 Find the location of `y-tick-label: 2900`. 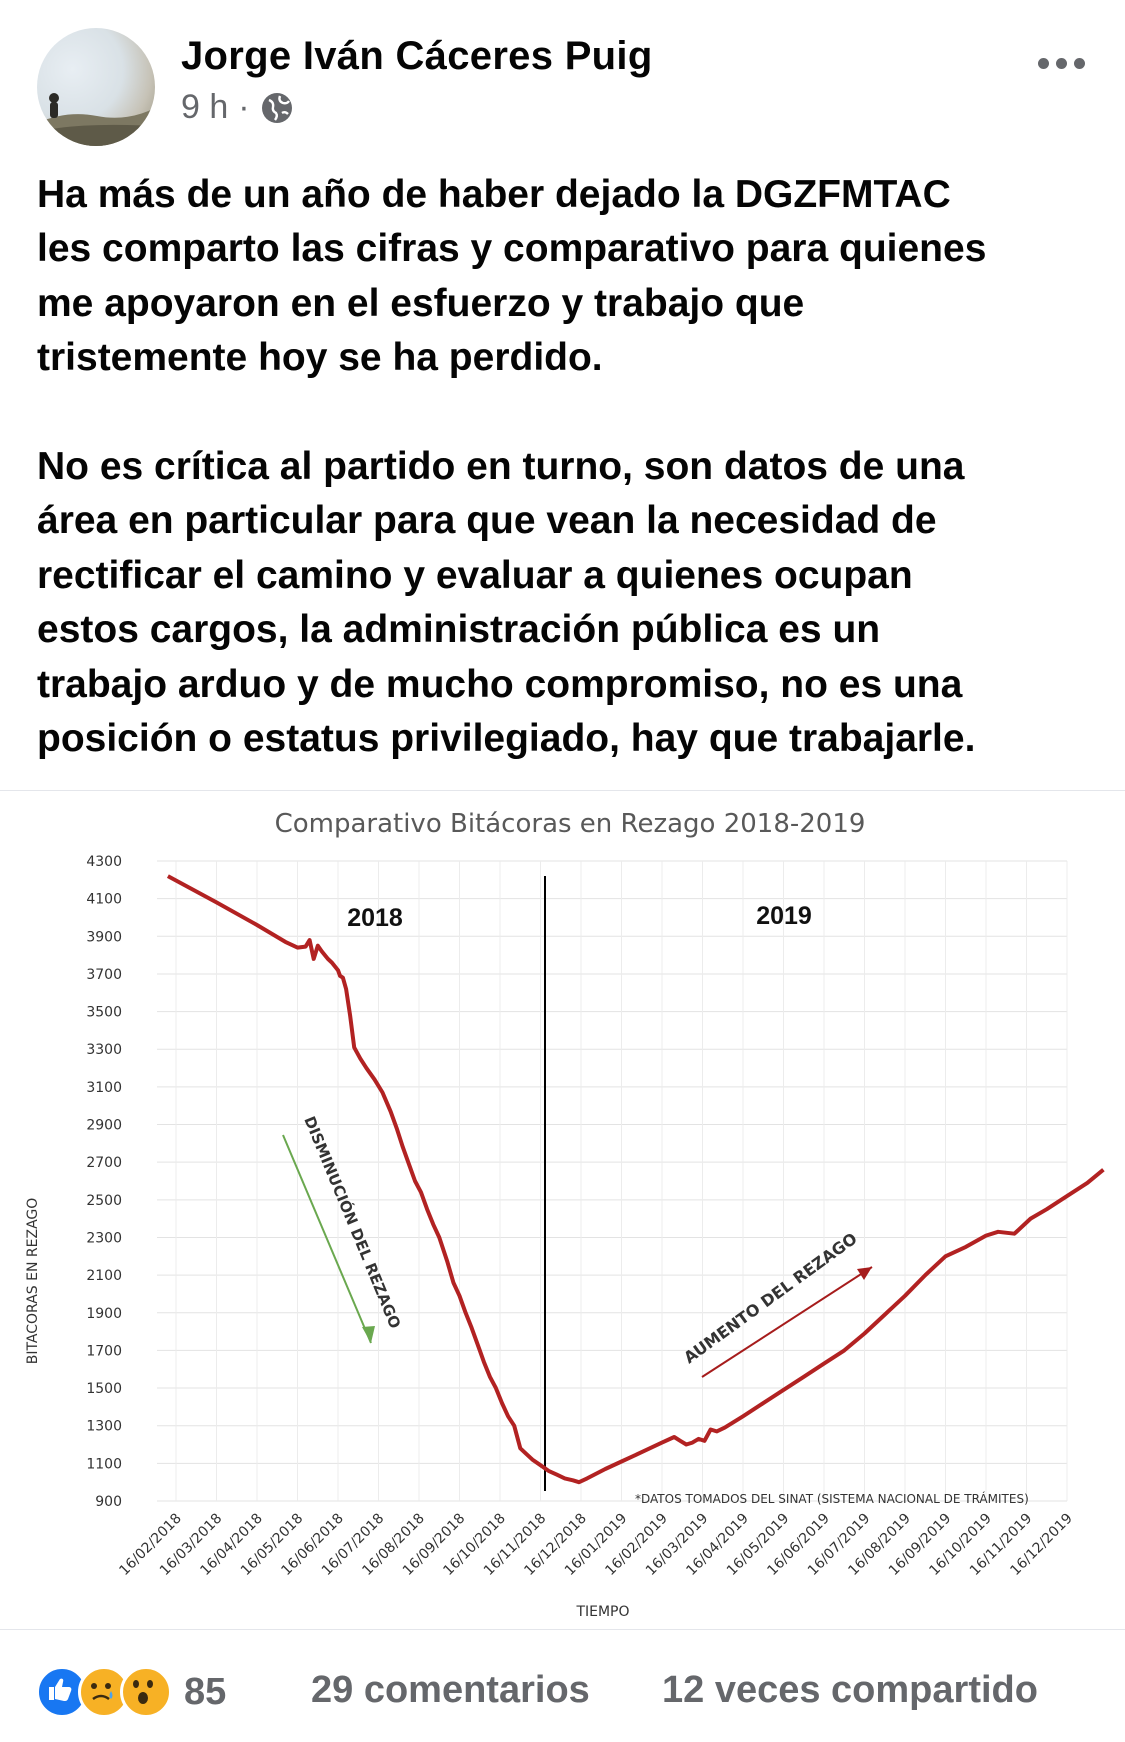

y-tick-label: 2900 is located at coordinates (104, 1126).